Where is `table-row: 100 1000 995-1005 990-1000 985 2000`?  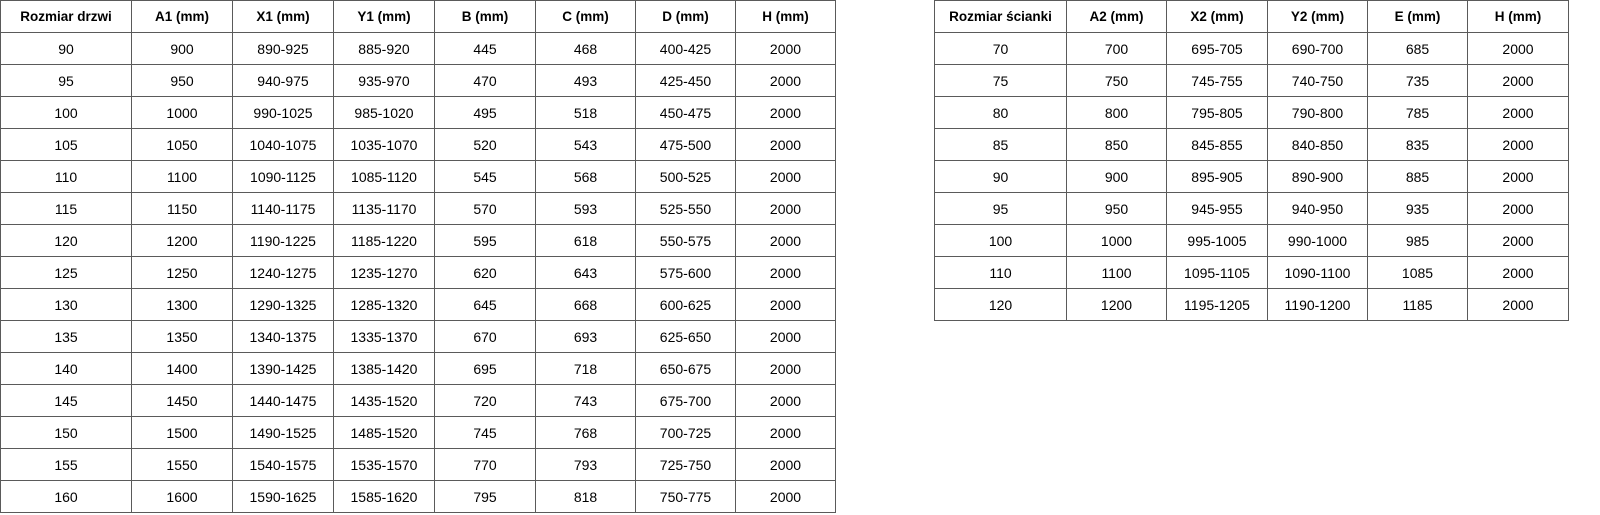 table-row: 100 1000 995-1005 990-1000 985 2000 is located at coordinates (1251, 240).